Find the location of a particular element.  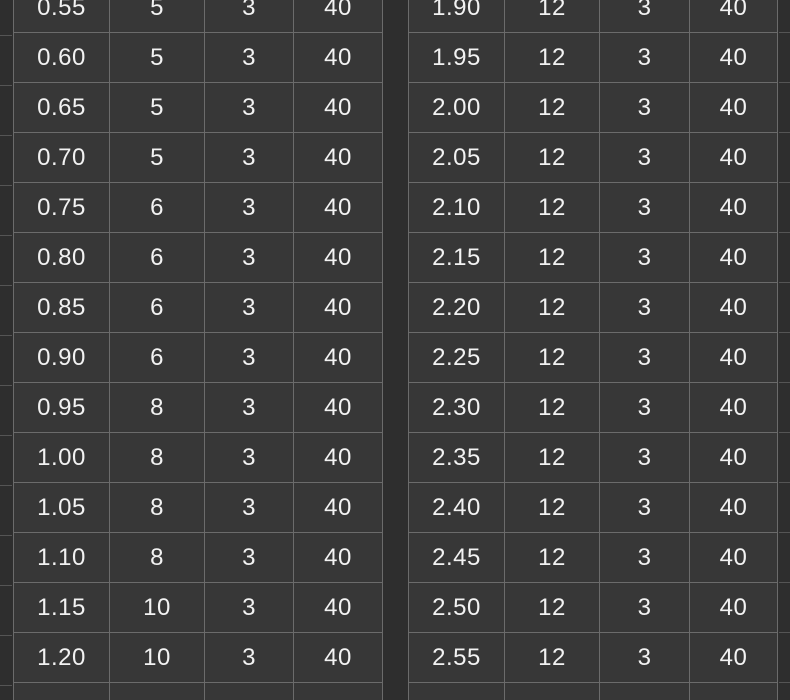

table-cell: 2.35 is located at coordinates (456, 458).